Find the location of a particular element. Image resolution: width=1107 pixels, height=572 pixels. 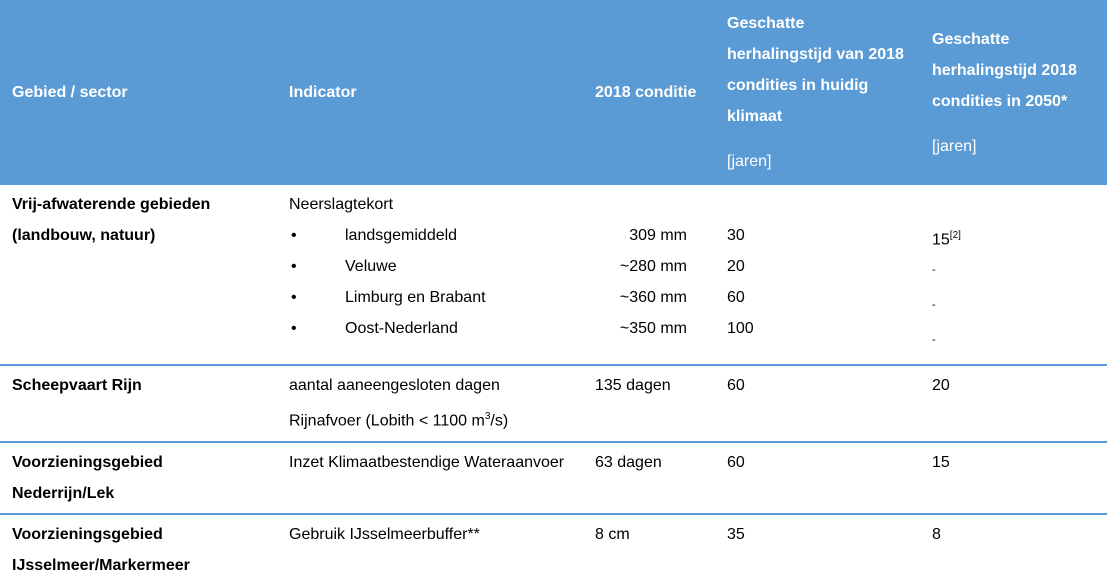

future-cell: 8 is located at coordinates (1013, 542).